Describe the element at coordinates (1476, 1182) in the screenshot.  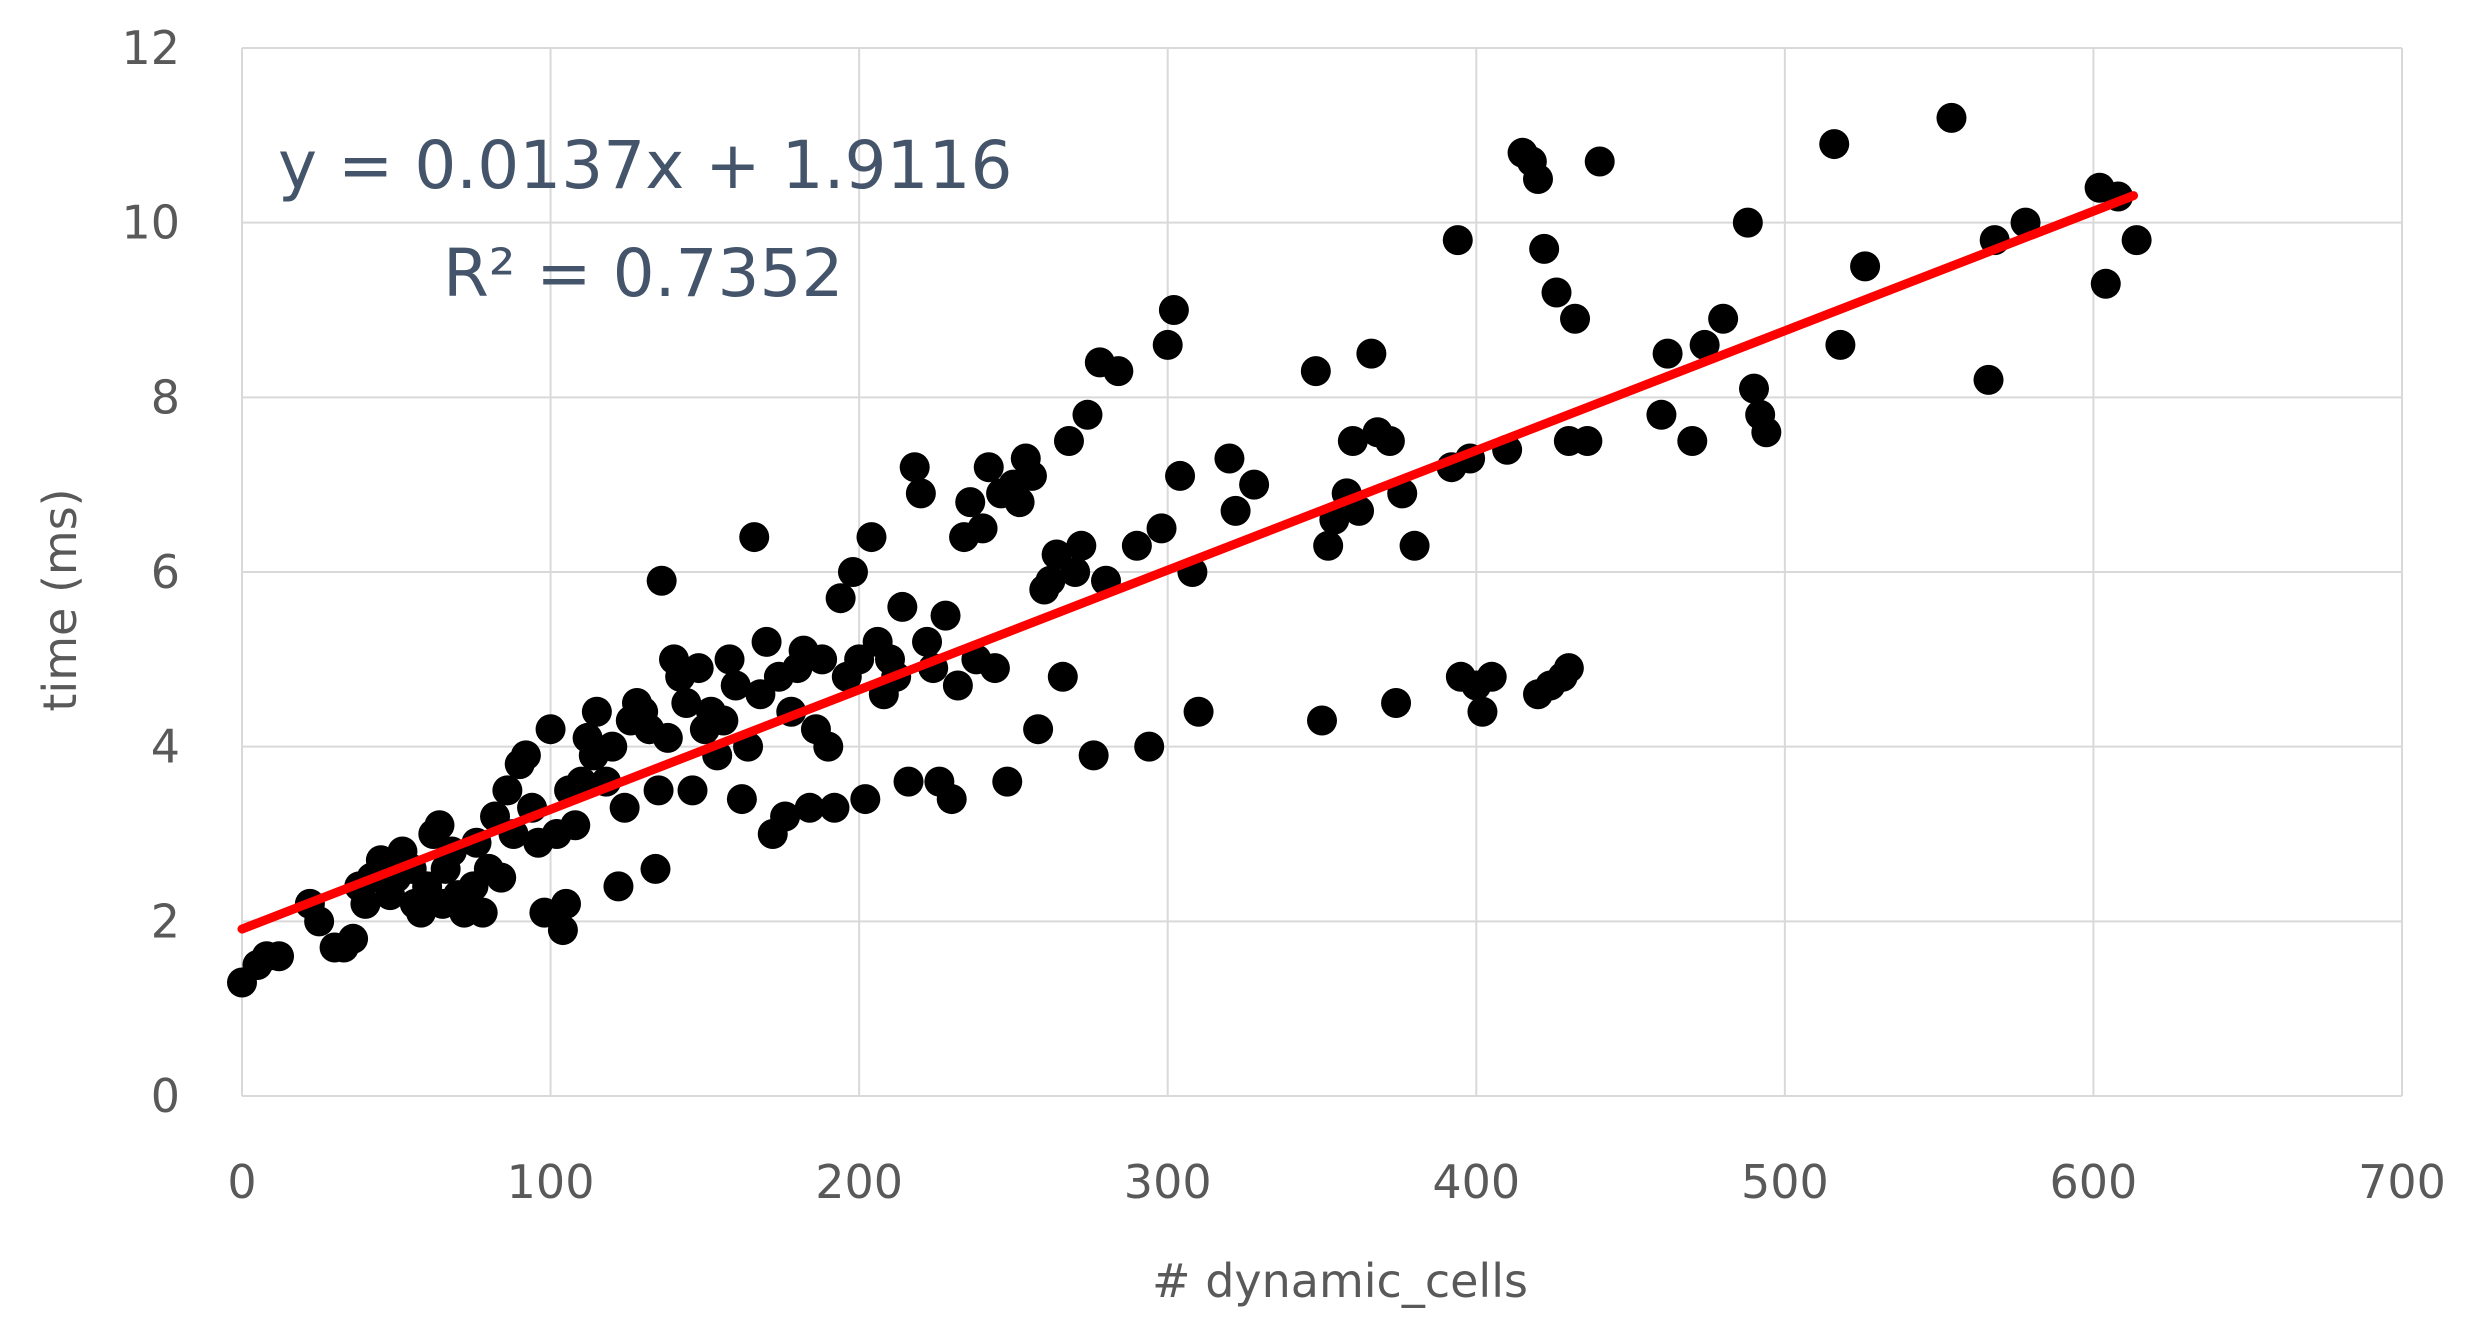
I see `x-tick-label: 400` at that location.